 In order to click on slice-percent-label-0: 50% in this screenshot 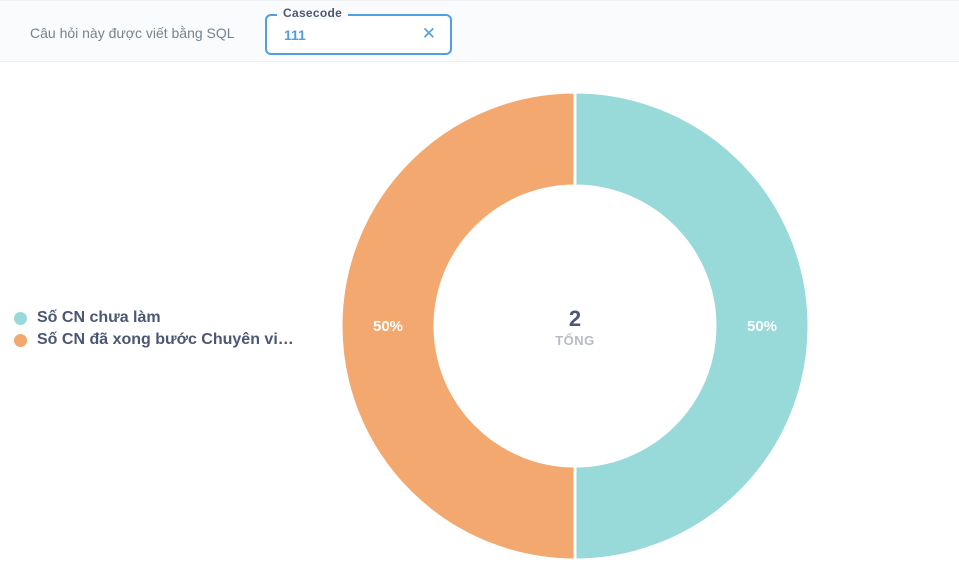, I will do `click(762, 326)`.